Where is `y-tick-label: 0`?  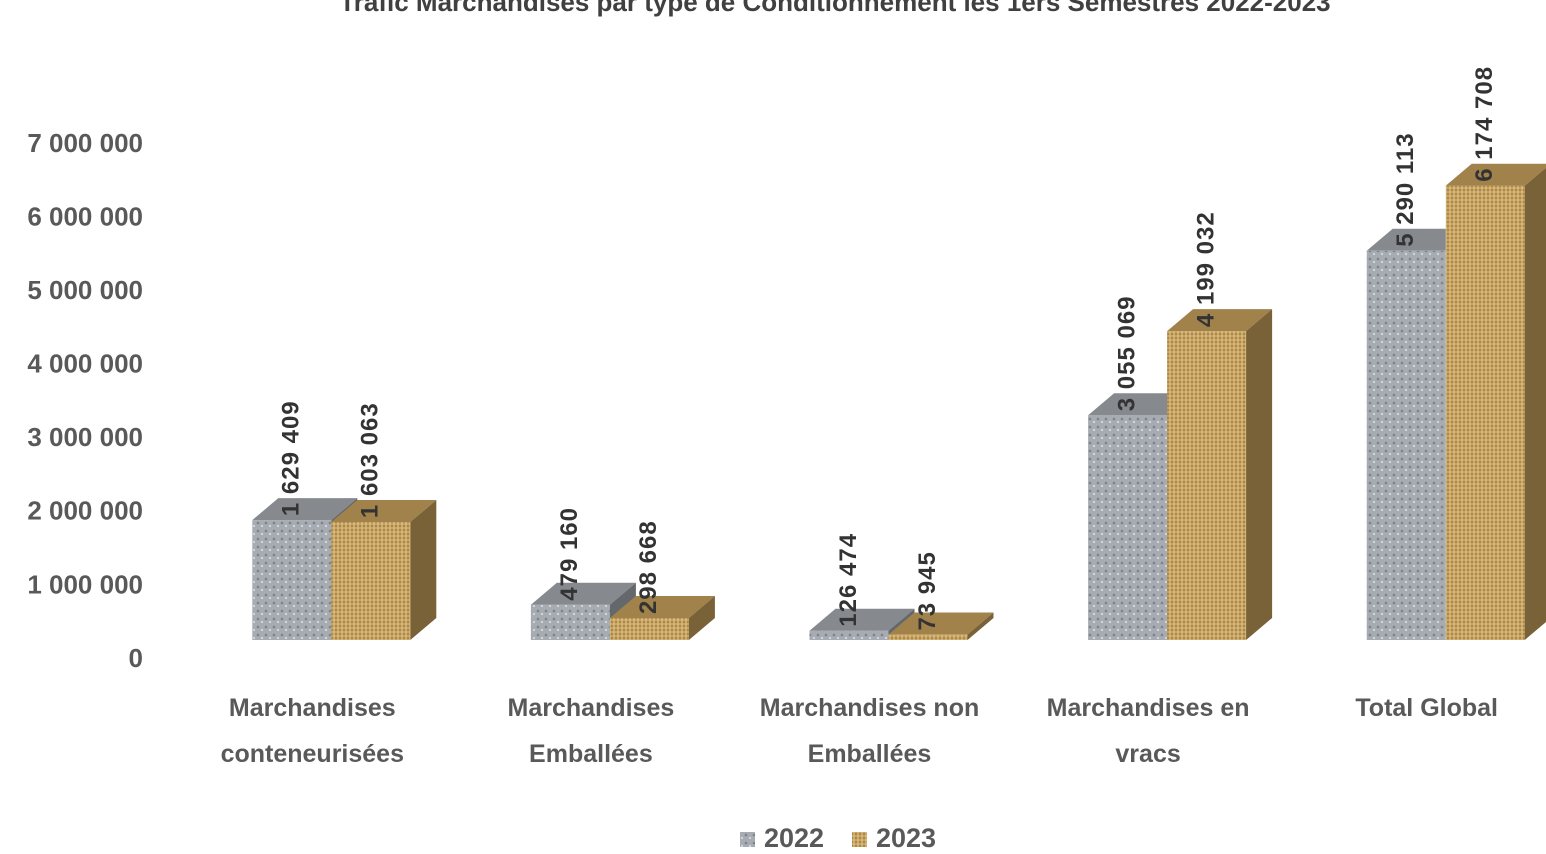
y-tick-label: 0 is located at coordinates (136, 658).